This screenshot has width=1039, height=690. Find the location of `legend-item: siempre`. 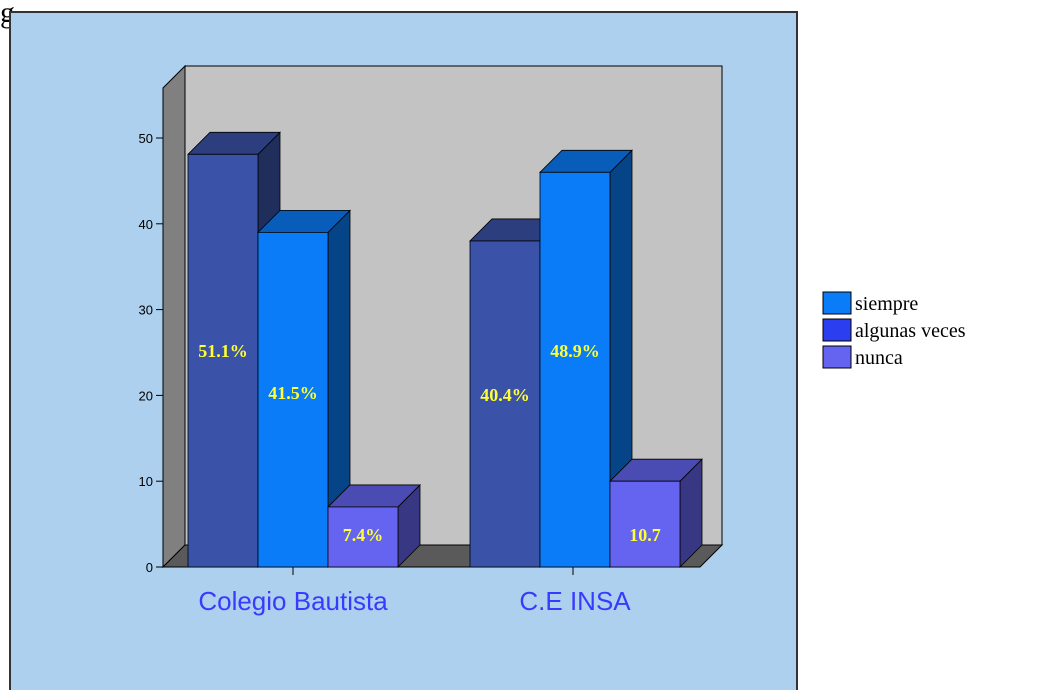

legend-item: siempre is located at coordinates (870, 303).